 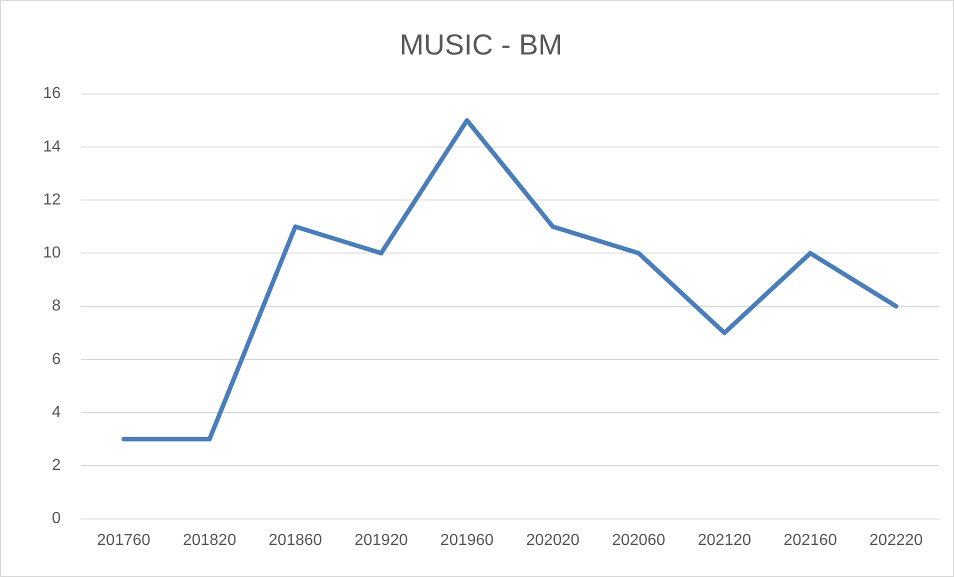 What do you see at coordinates (295, 540) in the screenshot?
I see `x-tick-label: 201860` at bounding box center [295, 540].